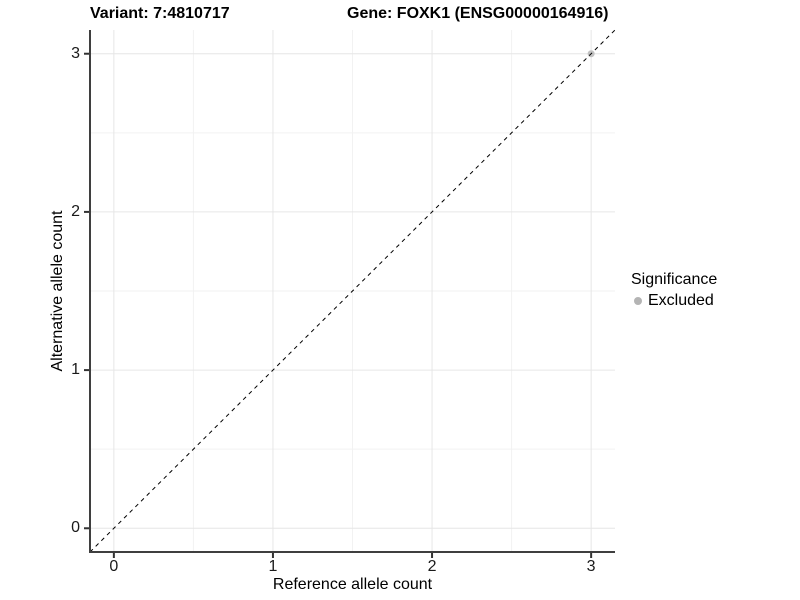 The width and height of the screenshot is (800, 600). I want to click on y-axis-title: Alternative allele count, so click(57, 291).